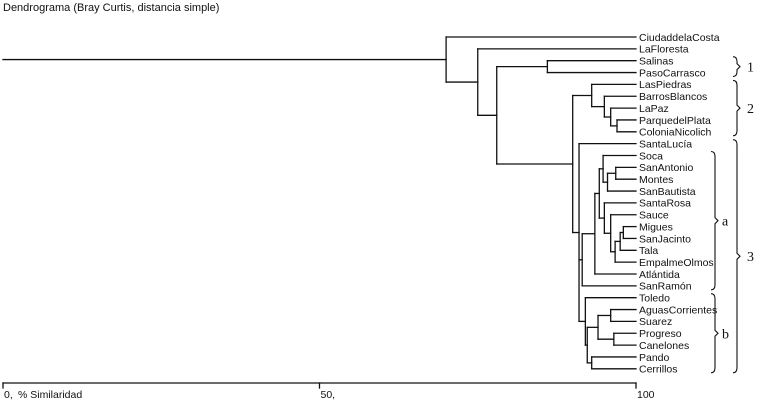 The width and height of the screenshot is (758, 402). Describe the element at coordinates (659, 275) in the screenshot. I see `leaf-label: Atlántida` at that location.